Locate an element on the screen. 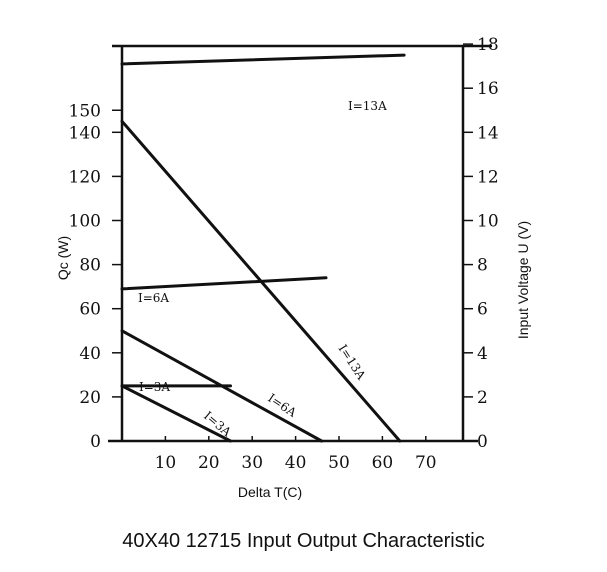 The width and height of the screenshot is (607, 572). y-left-tick-label: 20 is located at coordinates (90, 398).